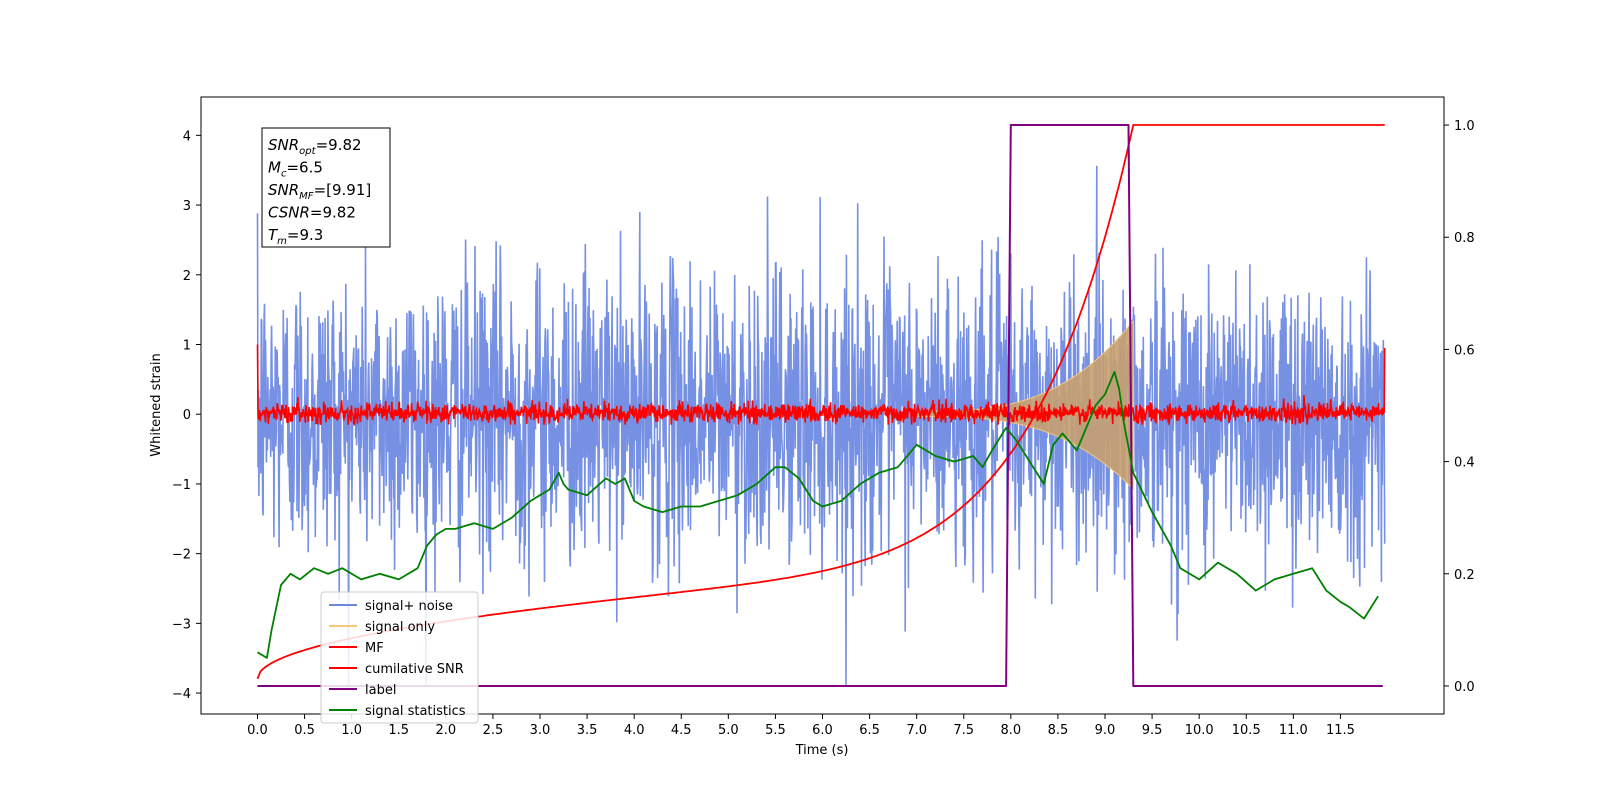 The width and height of the screenshot is (1600, 800). Describe the element at coordinates (681, 730) in the screenshot. I see `x-tick-label: 4.5` at that location.